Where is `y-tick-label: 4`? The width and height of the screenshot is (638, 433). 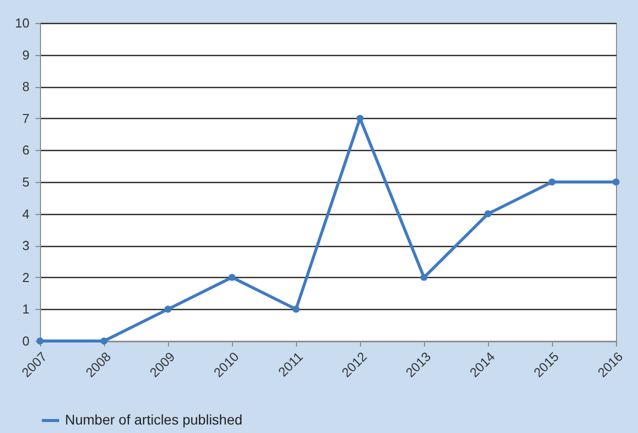 y-tick-label: 4 is located at coordinates (26, 214).